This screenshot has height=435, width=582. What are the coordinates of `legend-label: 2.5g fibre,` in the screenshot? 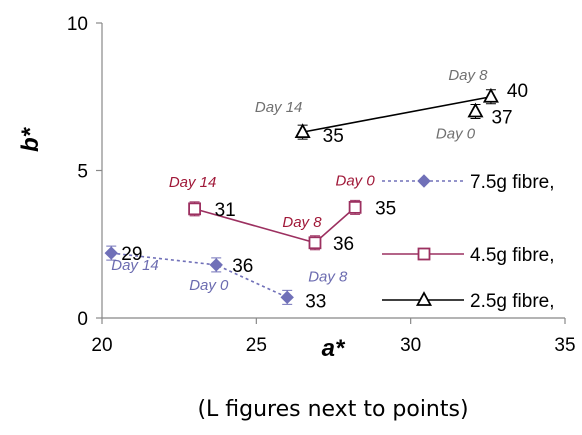 It's located at (512, 301).